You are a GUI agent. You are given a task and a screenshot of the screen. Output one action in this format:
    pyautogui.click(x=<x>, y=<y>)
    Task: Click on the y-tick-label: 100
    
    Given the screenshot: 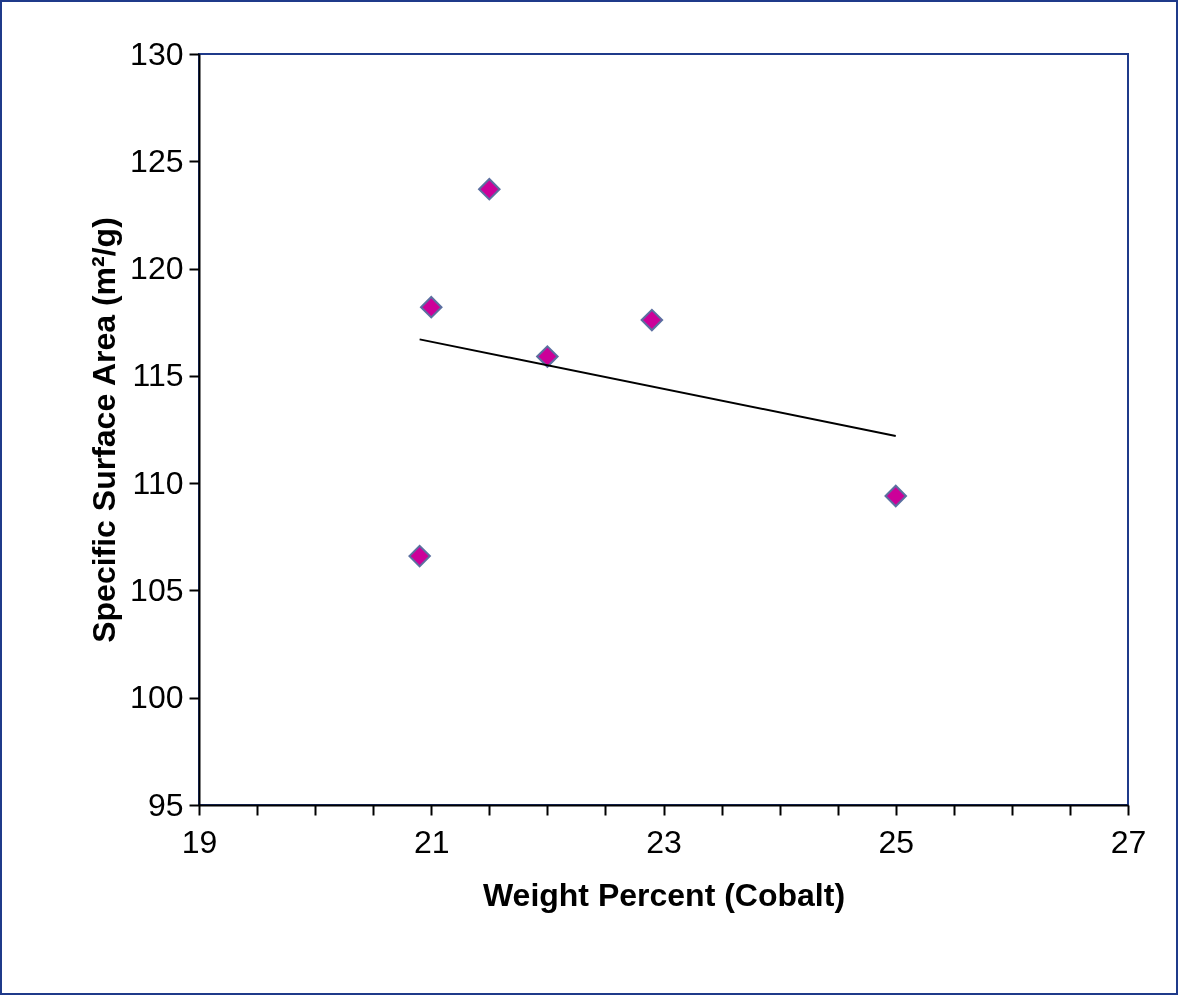 What is the action you would take?
    pyautogui.click(x=157, y=697)
    